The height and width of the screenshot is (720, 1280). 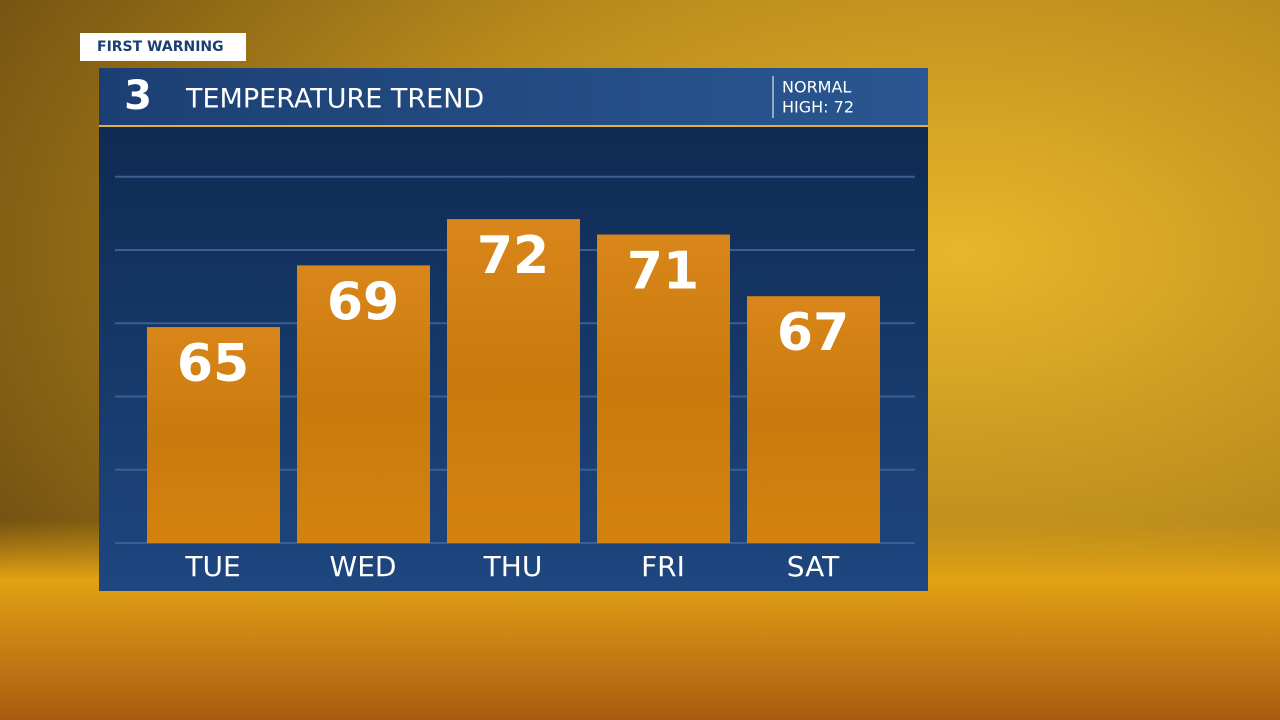 I want to click on header-rule, so click(x=513, y=126).